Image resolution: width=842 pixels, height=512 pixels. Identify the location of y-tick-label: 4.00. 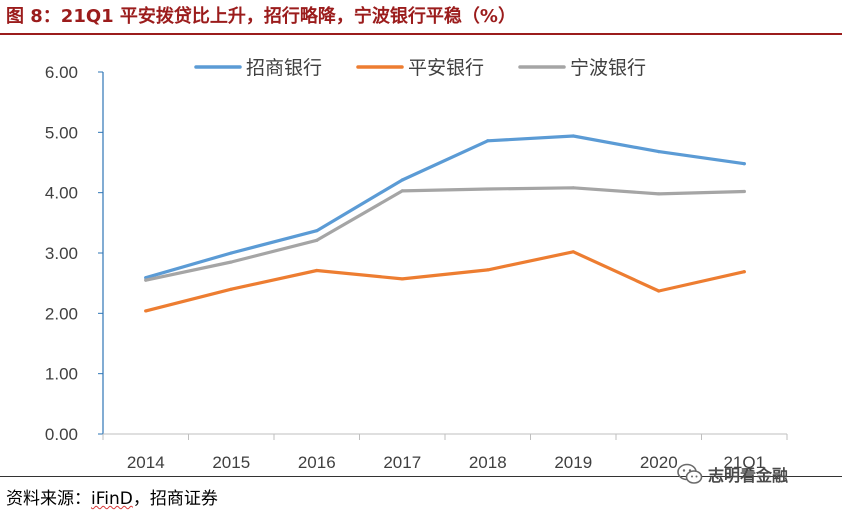
(61, 193).